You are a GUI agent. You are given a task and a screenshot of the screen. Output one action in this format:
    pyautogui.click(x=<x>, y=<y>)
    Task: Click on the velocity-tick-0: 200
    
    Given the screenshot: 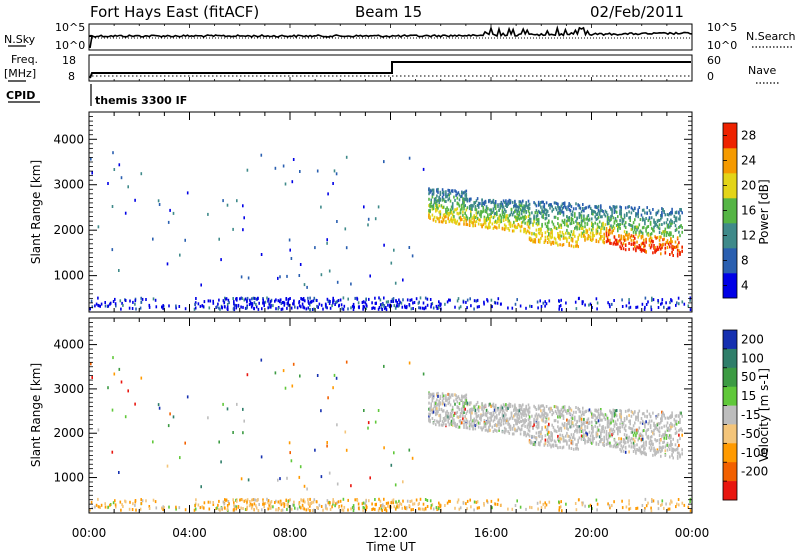 What is the action you would take?
    pyautogui.click(x=752, y=339)
    